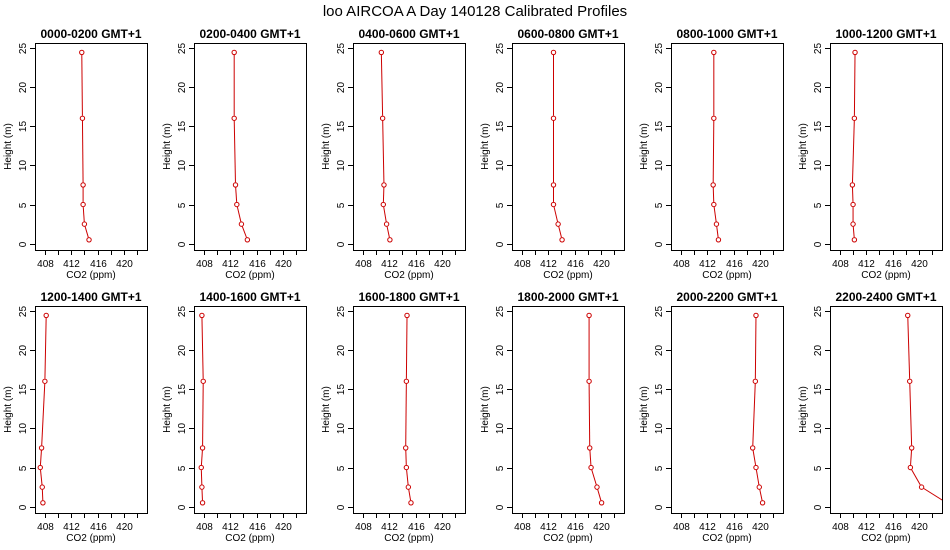 Image resolution: width=950 pixels, height=550 pixels. What do you see at coordinates (249, 34) in the screenshot?
I see `panel-title: 0200-0400 GMT+1` at bounding box center [249, 34].